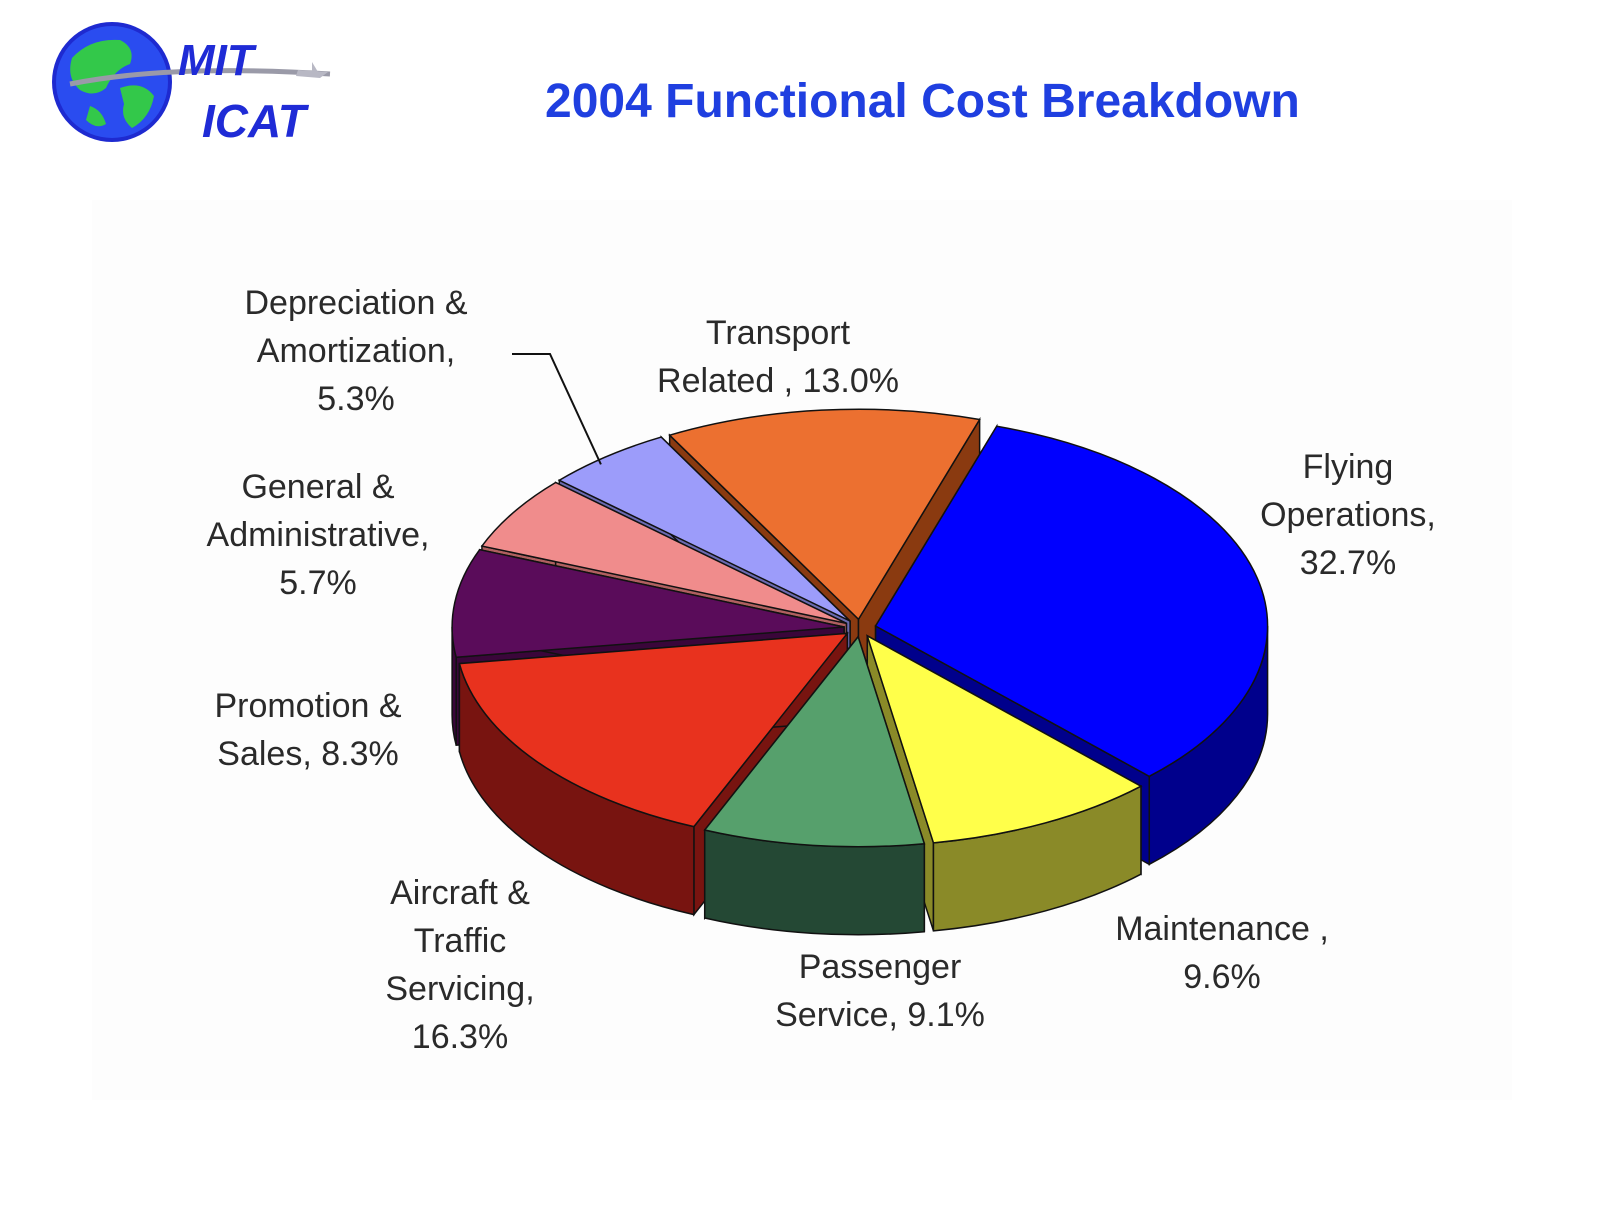  I want to click on slice-promotion-and-sales, so click(648, 603).